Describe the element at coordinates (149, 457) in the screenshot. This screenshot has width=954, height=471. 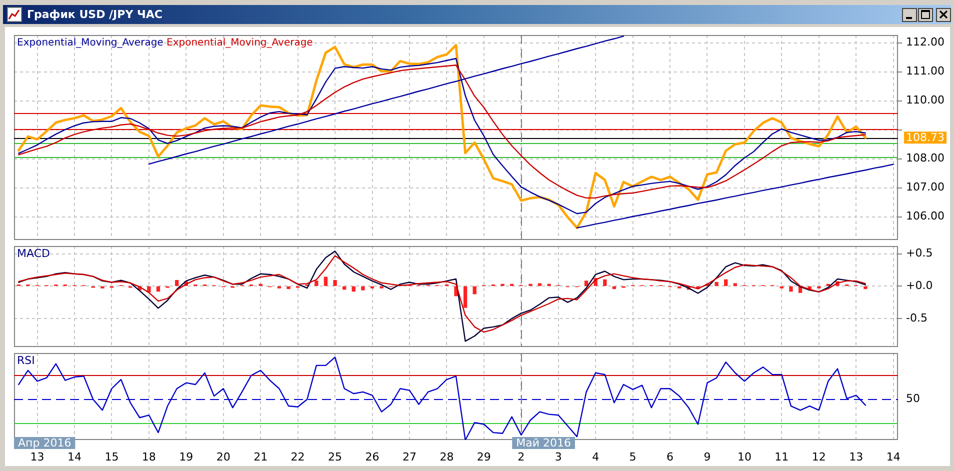
I see `x-tick-label: 18` at that location.